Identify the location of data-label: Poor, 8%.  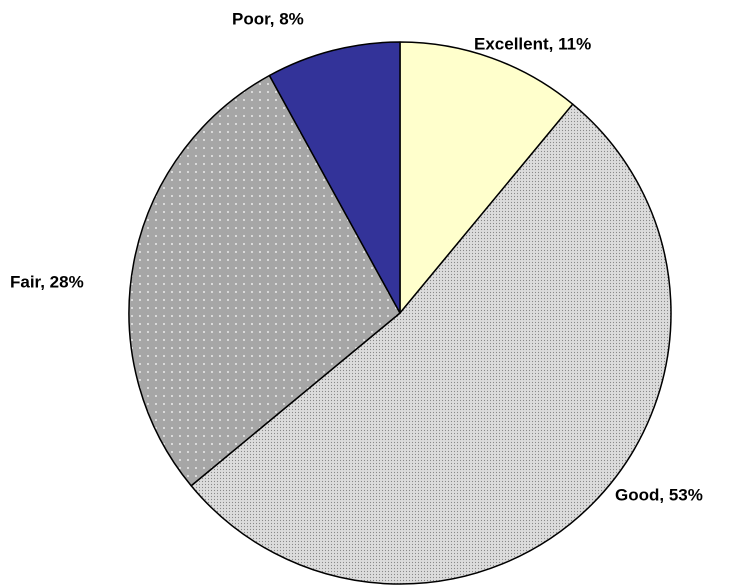
(268, 18).